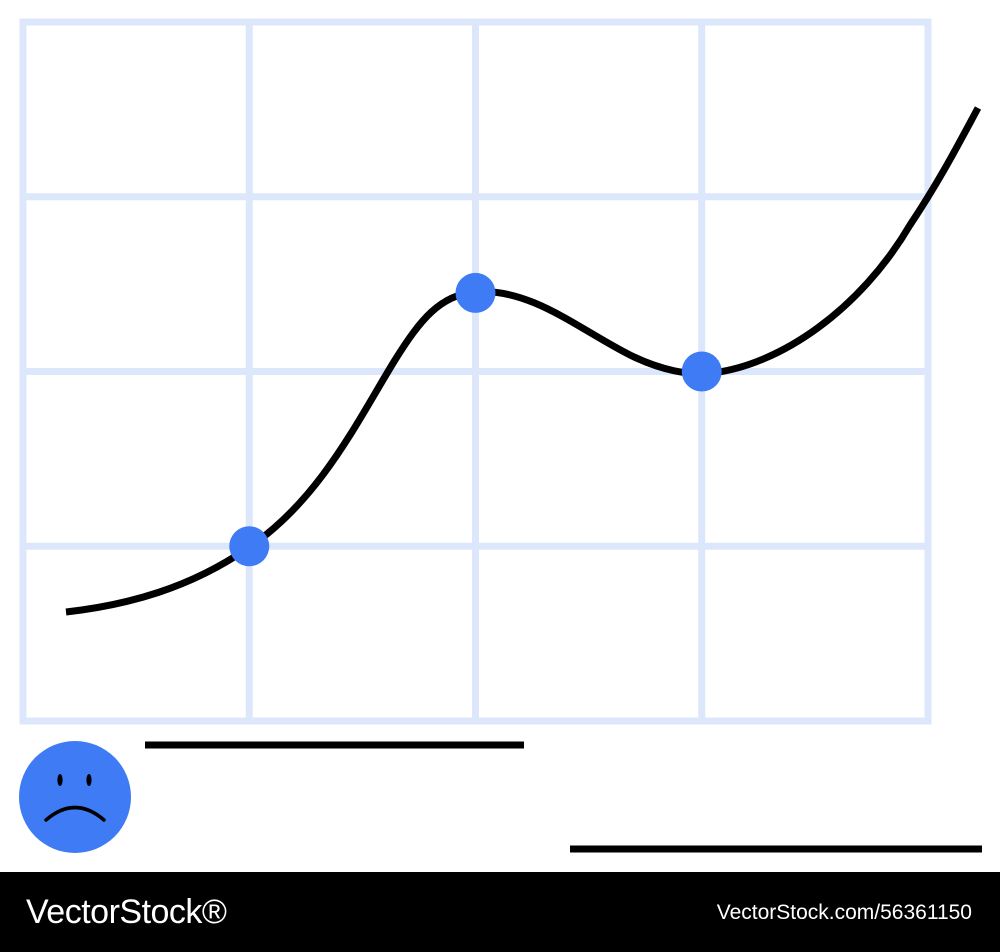 Image resolution: width=1000 pixels, height=952 pixels. I want to click on watermark-footer: VectorStock® VectorStock.com/56361150, so click(500, 912).